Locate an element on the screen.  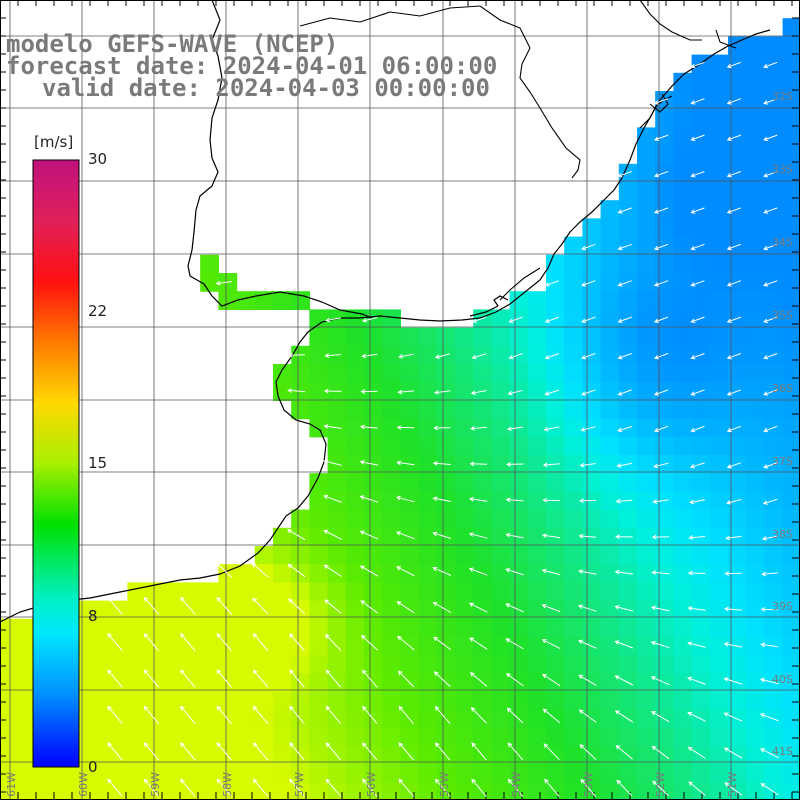
longitude-label: 60W is located at coordinates (83, 784).